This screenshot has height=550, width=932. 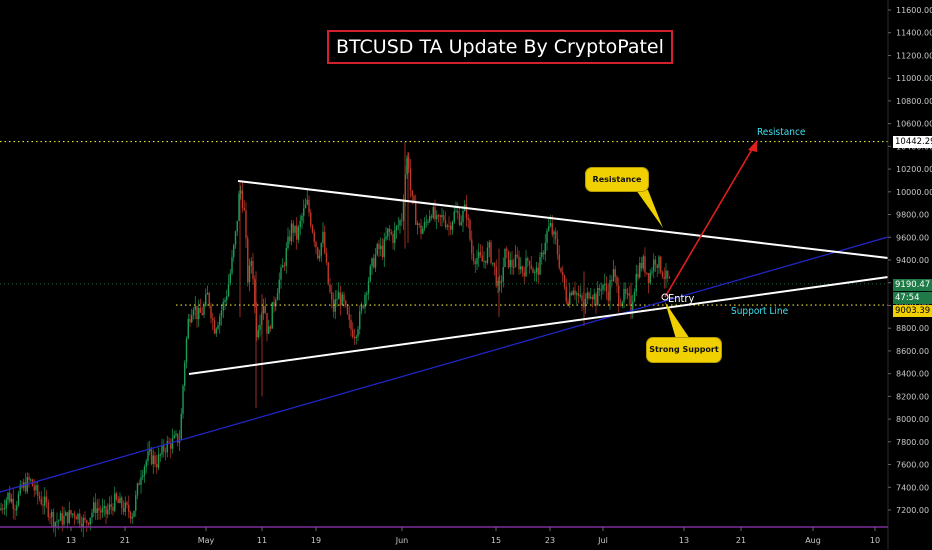 What do you see at coordinates (677, 320) in the screenshot?
I see `support-callout-pointer` at bounding box center [677, 320].